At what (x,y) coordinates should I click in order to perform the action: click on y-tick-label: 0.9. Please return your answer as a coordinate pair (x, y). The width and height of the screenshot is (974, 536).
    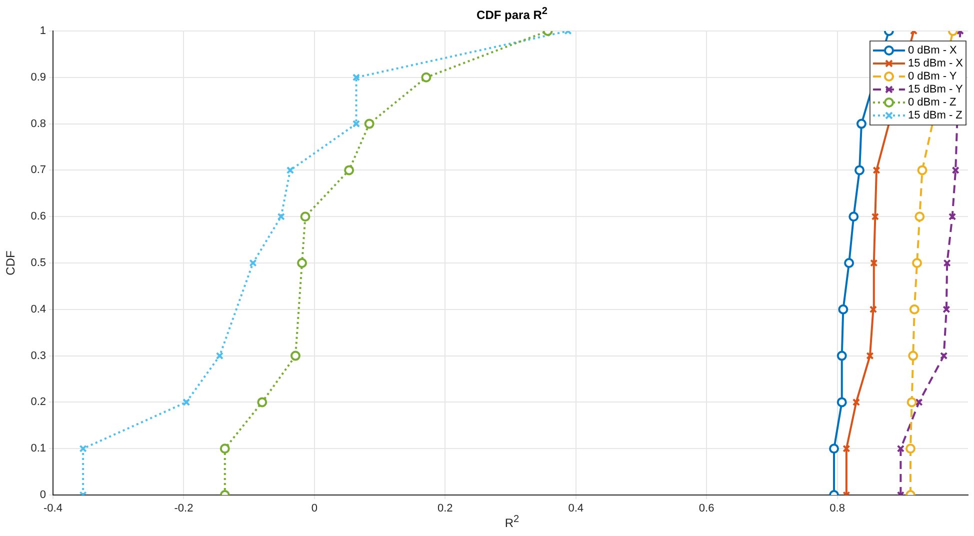
    Looking at the image, I should click on (38, 77).